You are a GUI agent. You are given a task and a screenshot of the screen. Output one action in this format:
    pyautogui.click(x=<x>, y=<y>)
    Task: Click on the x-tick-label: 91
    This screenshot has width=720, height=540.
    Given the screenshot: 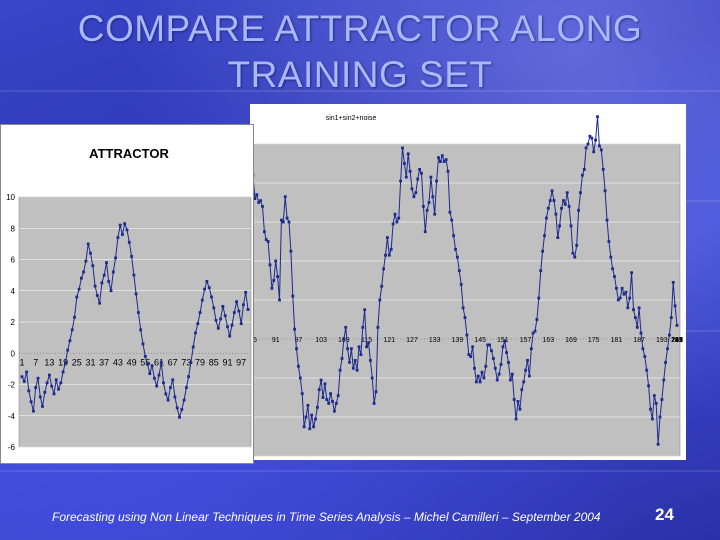 What is the action you would take?
    pyautogui.click(x=276, y=340)
    